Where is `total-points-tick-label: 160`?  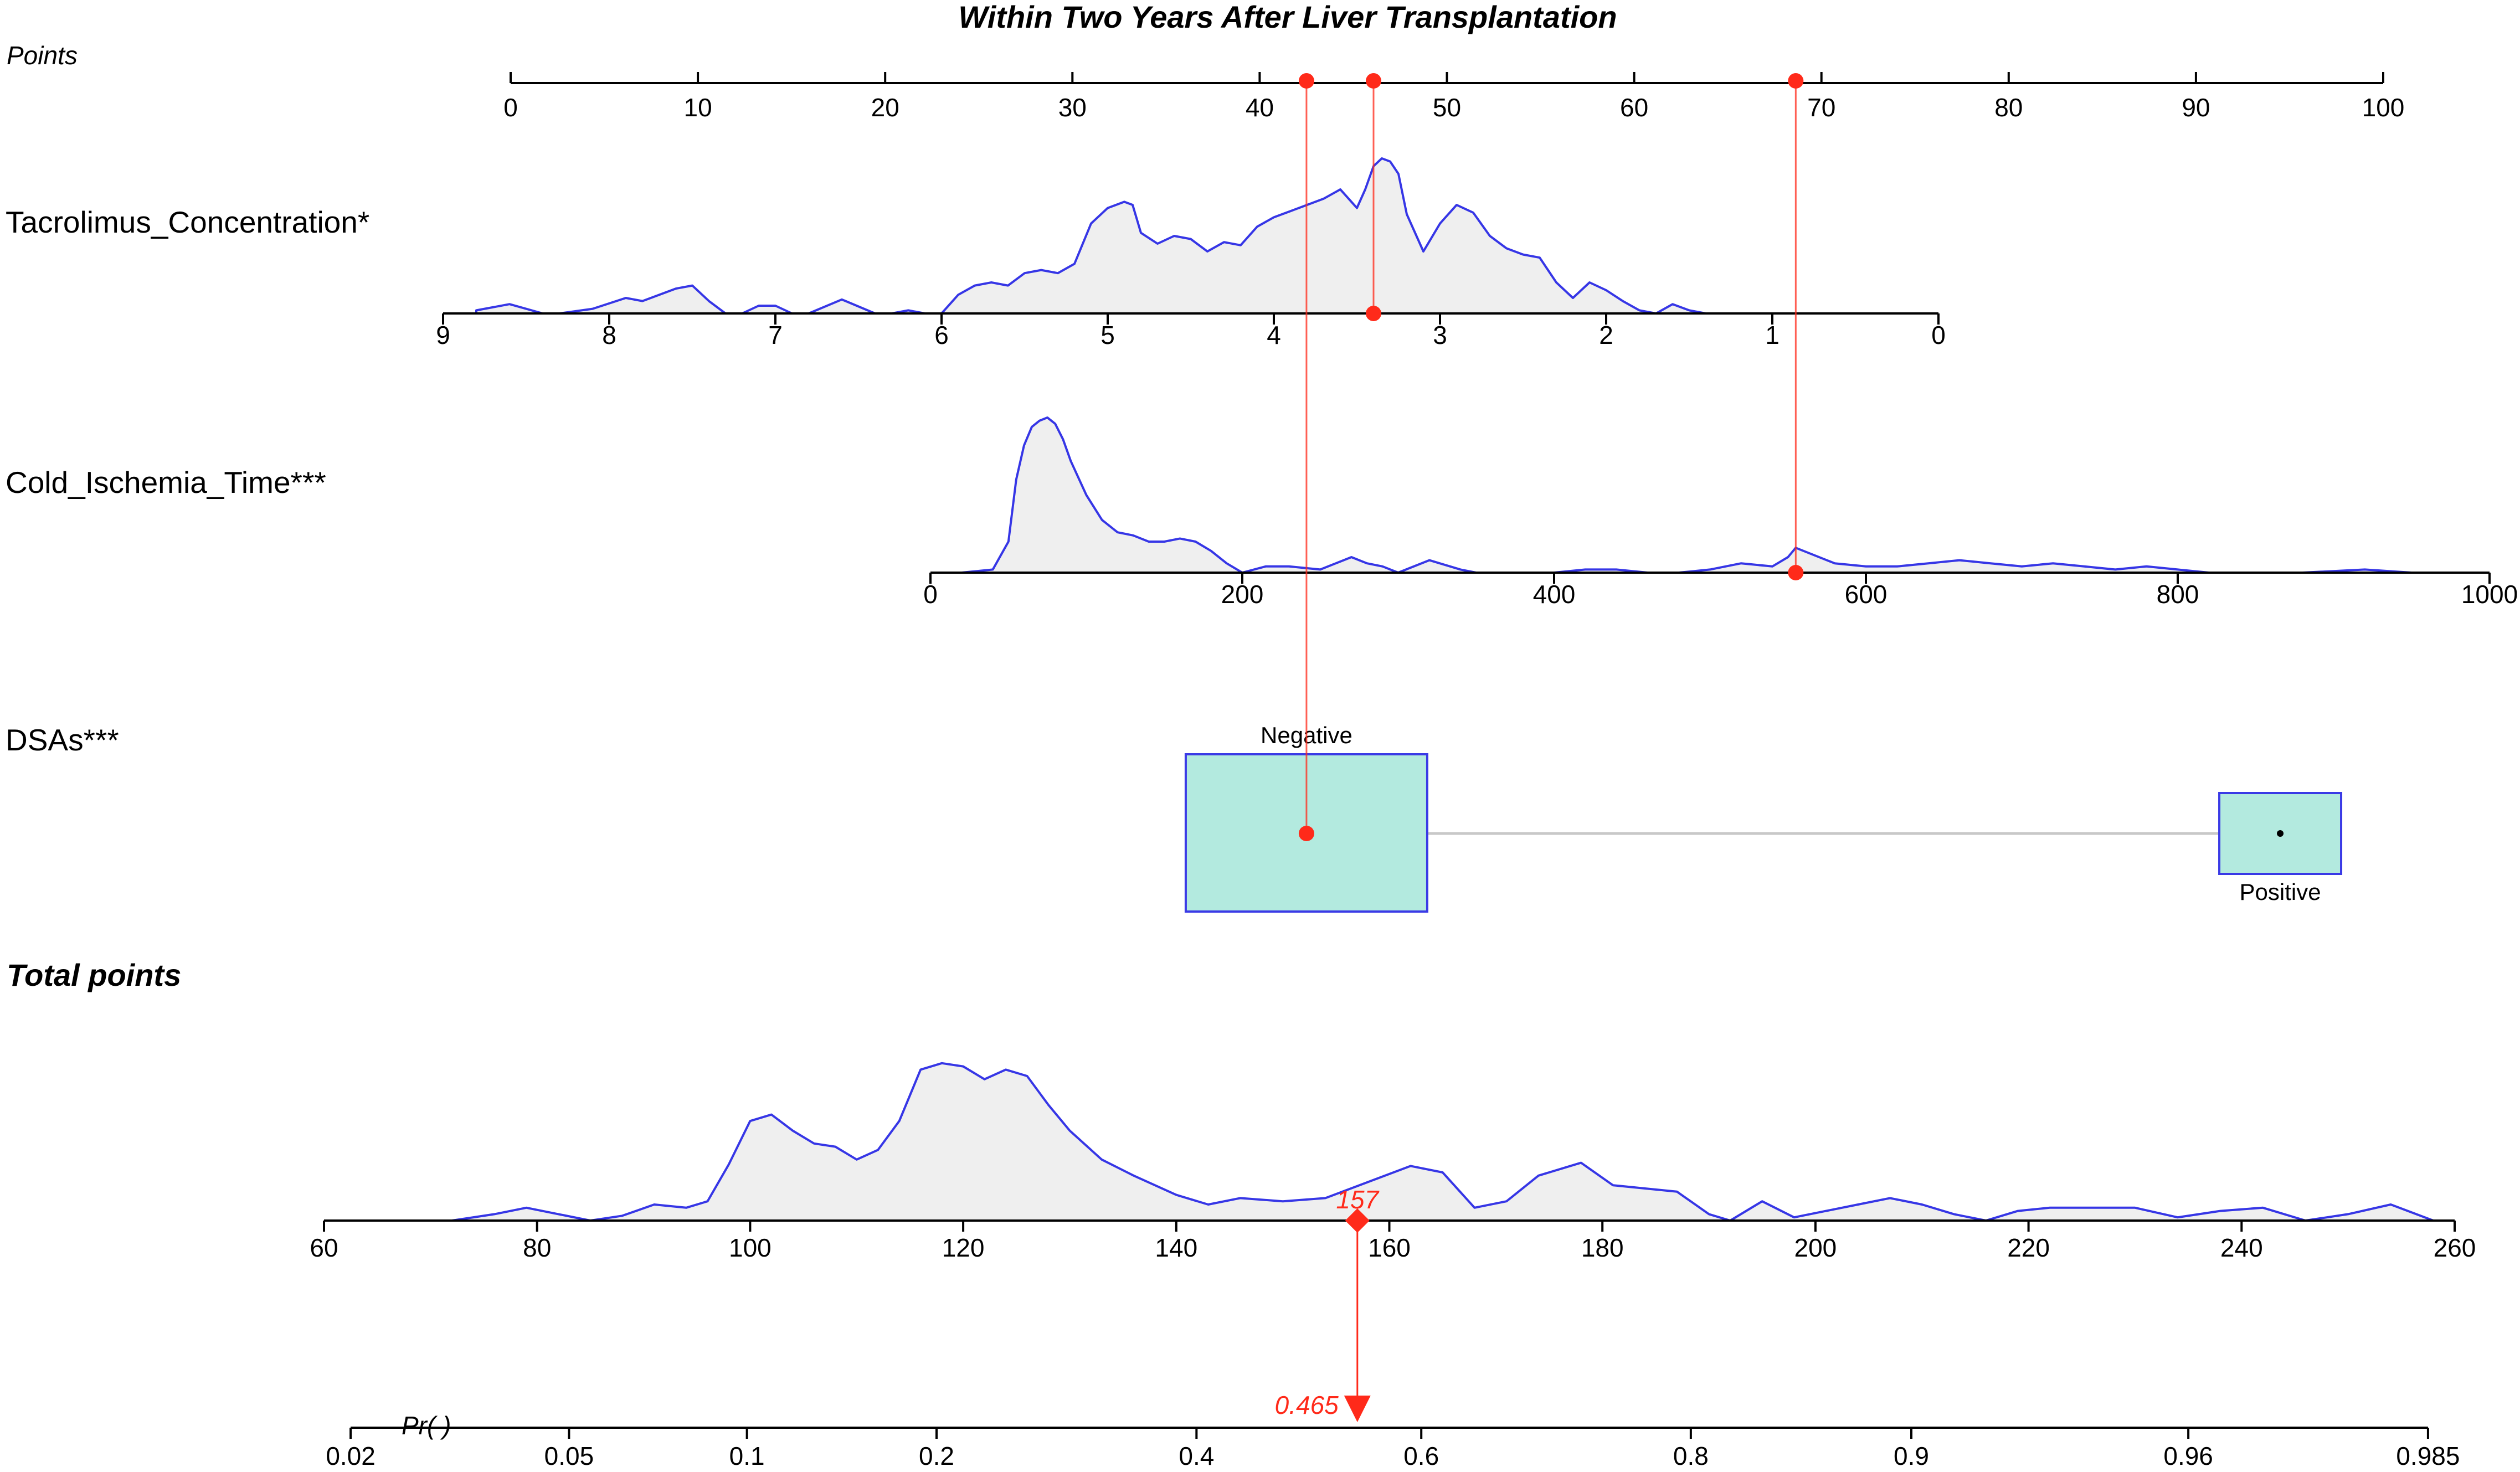
total-points-tick-label: 160 is located at coordinates (1389, 1247).